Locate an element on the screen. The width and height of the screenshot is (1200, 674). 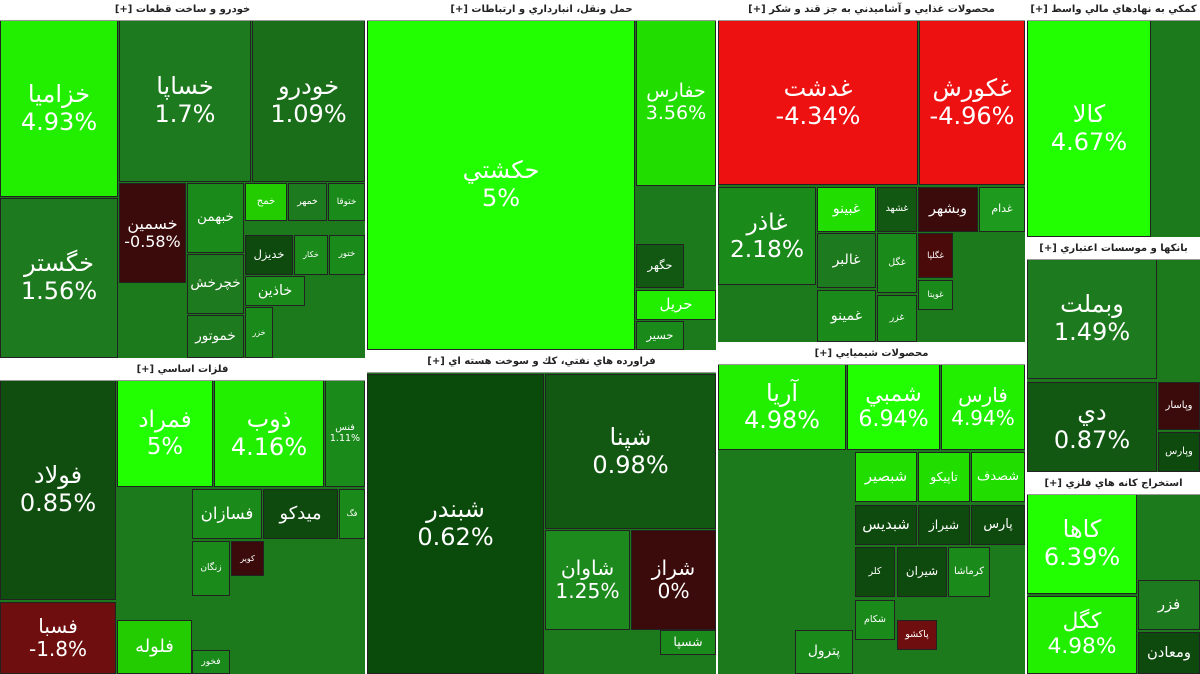
stock-tile: خساپا 1.7% is located at coordinates (185, 101).